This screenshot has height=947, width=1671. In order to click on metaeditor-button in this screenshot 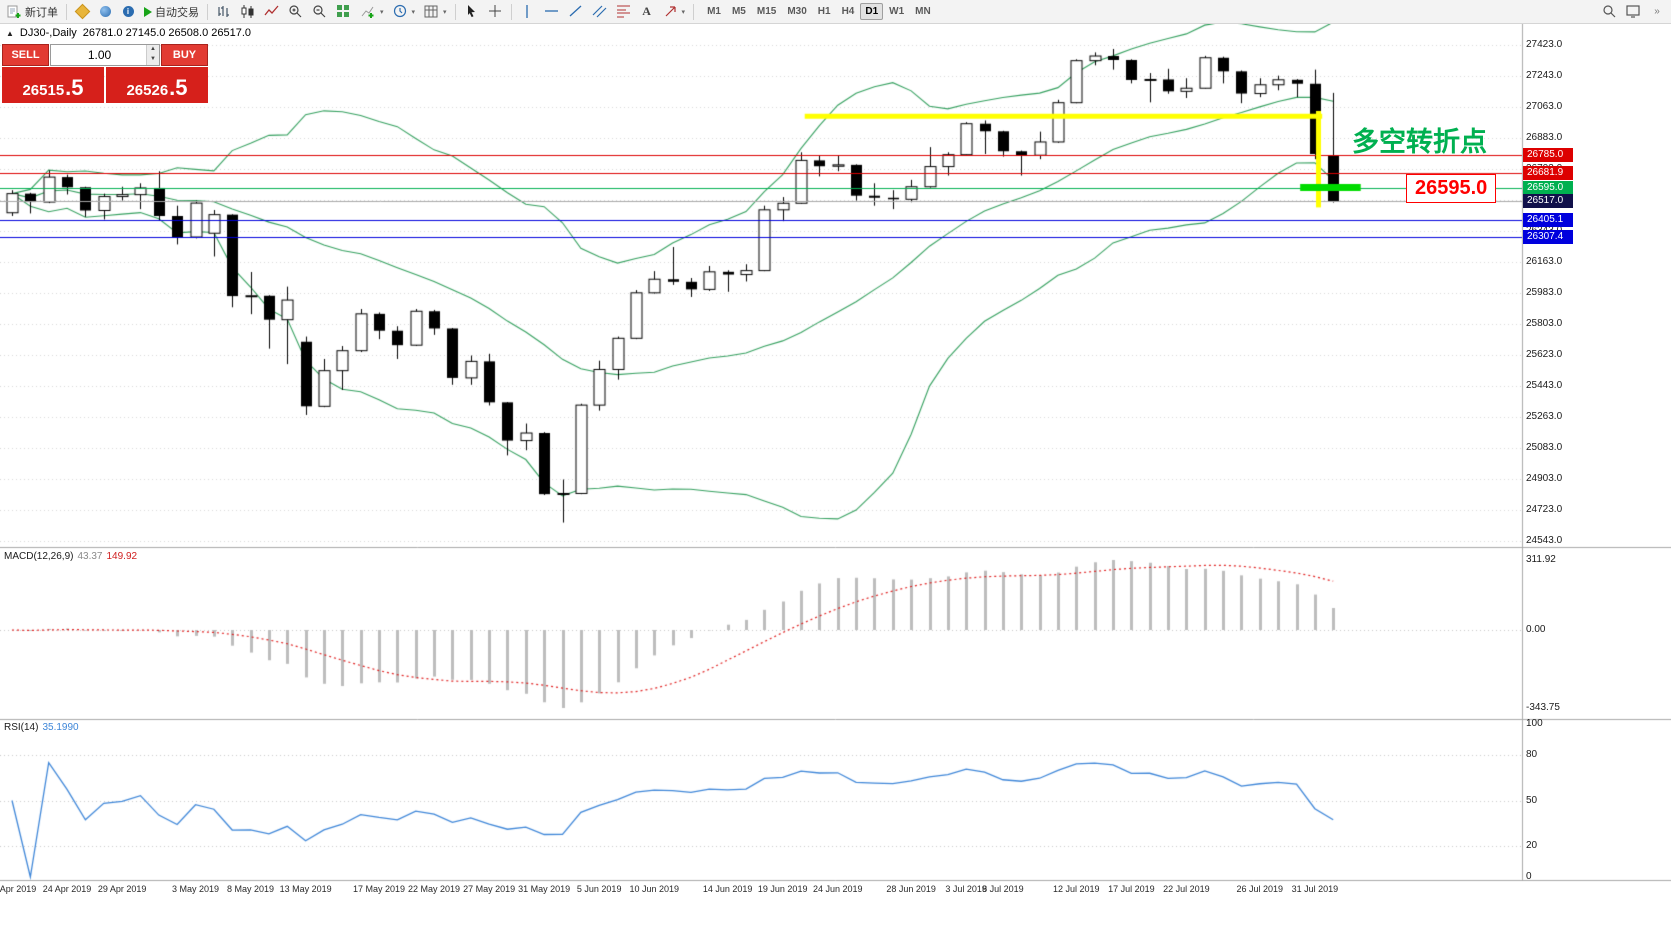, I will do `click(82, 12)`.